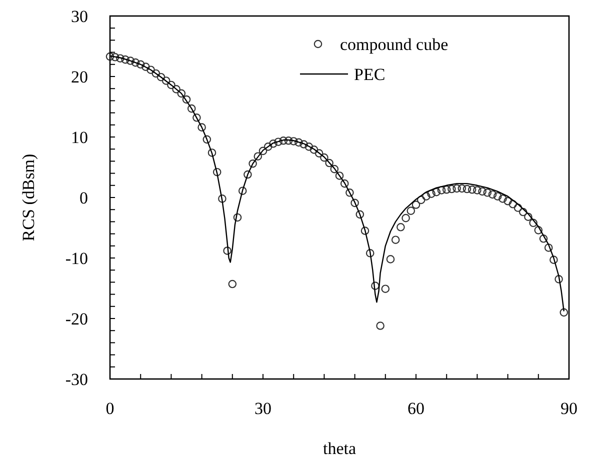  What do you see at coordinates (28, 198) in the screenshot?
I see `y-axis-title: RCS (dBsm)` at bounding box center [28, 198].